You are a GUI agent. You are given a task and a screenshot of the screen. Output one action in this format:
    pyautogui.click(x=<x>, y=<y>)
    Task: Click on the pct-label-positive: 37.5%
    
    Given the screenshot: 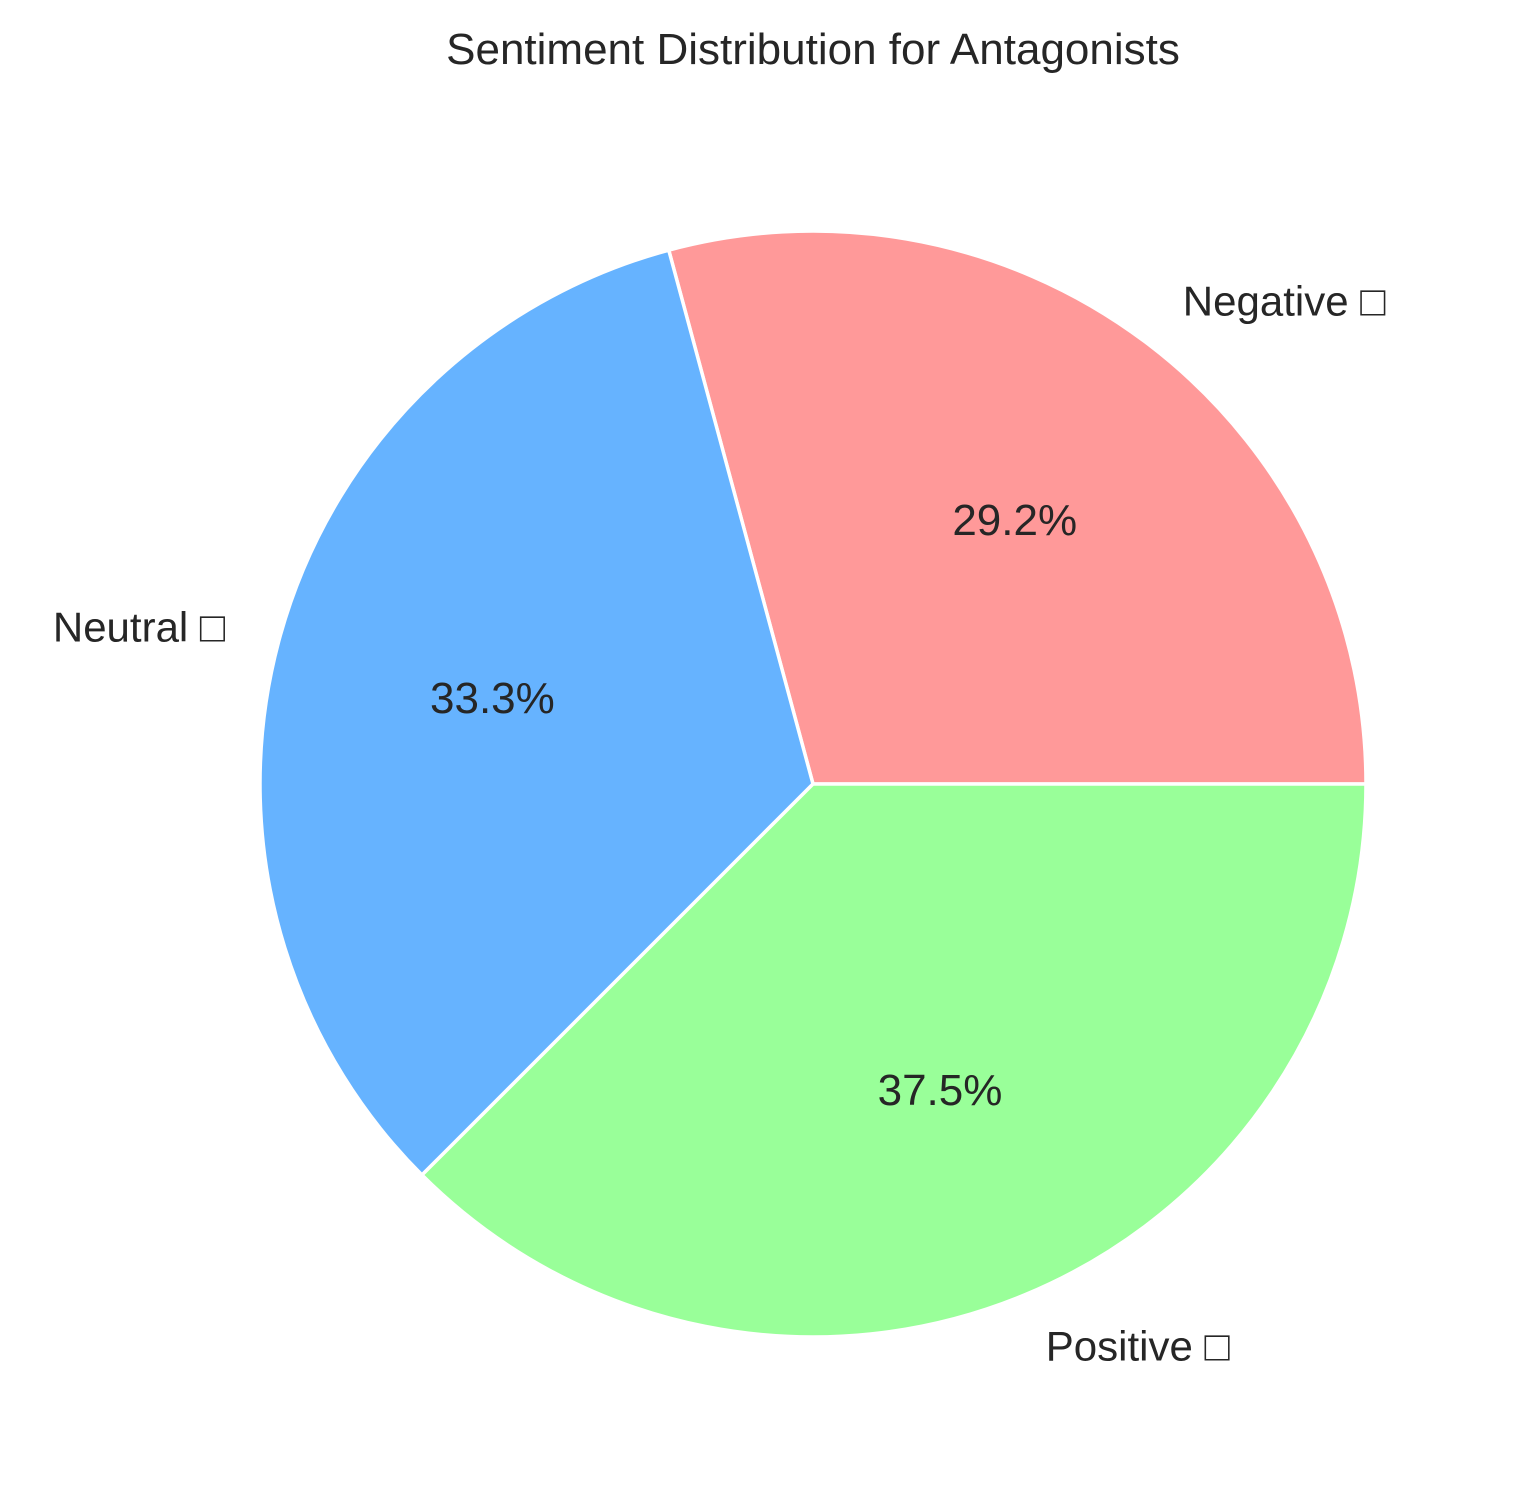 What is the action you would take?
    pyautogui.click(x=940, y=1090)
    